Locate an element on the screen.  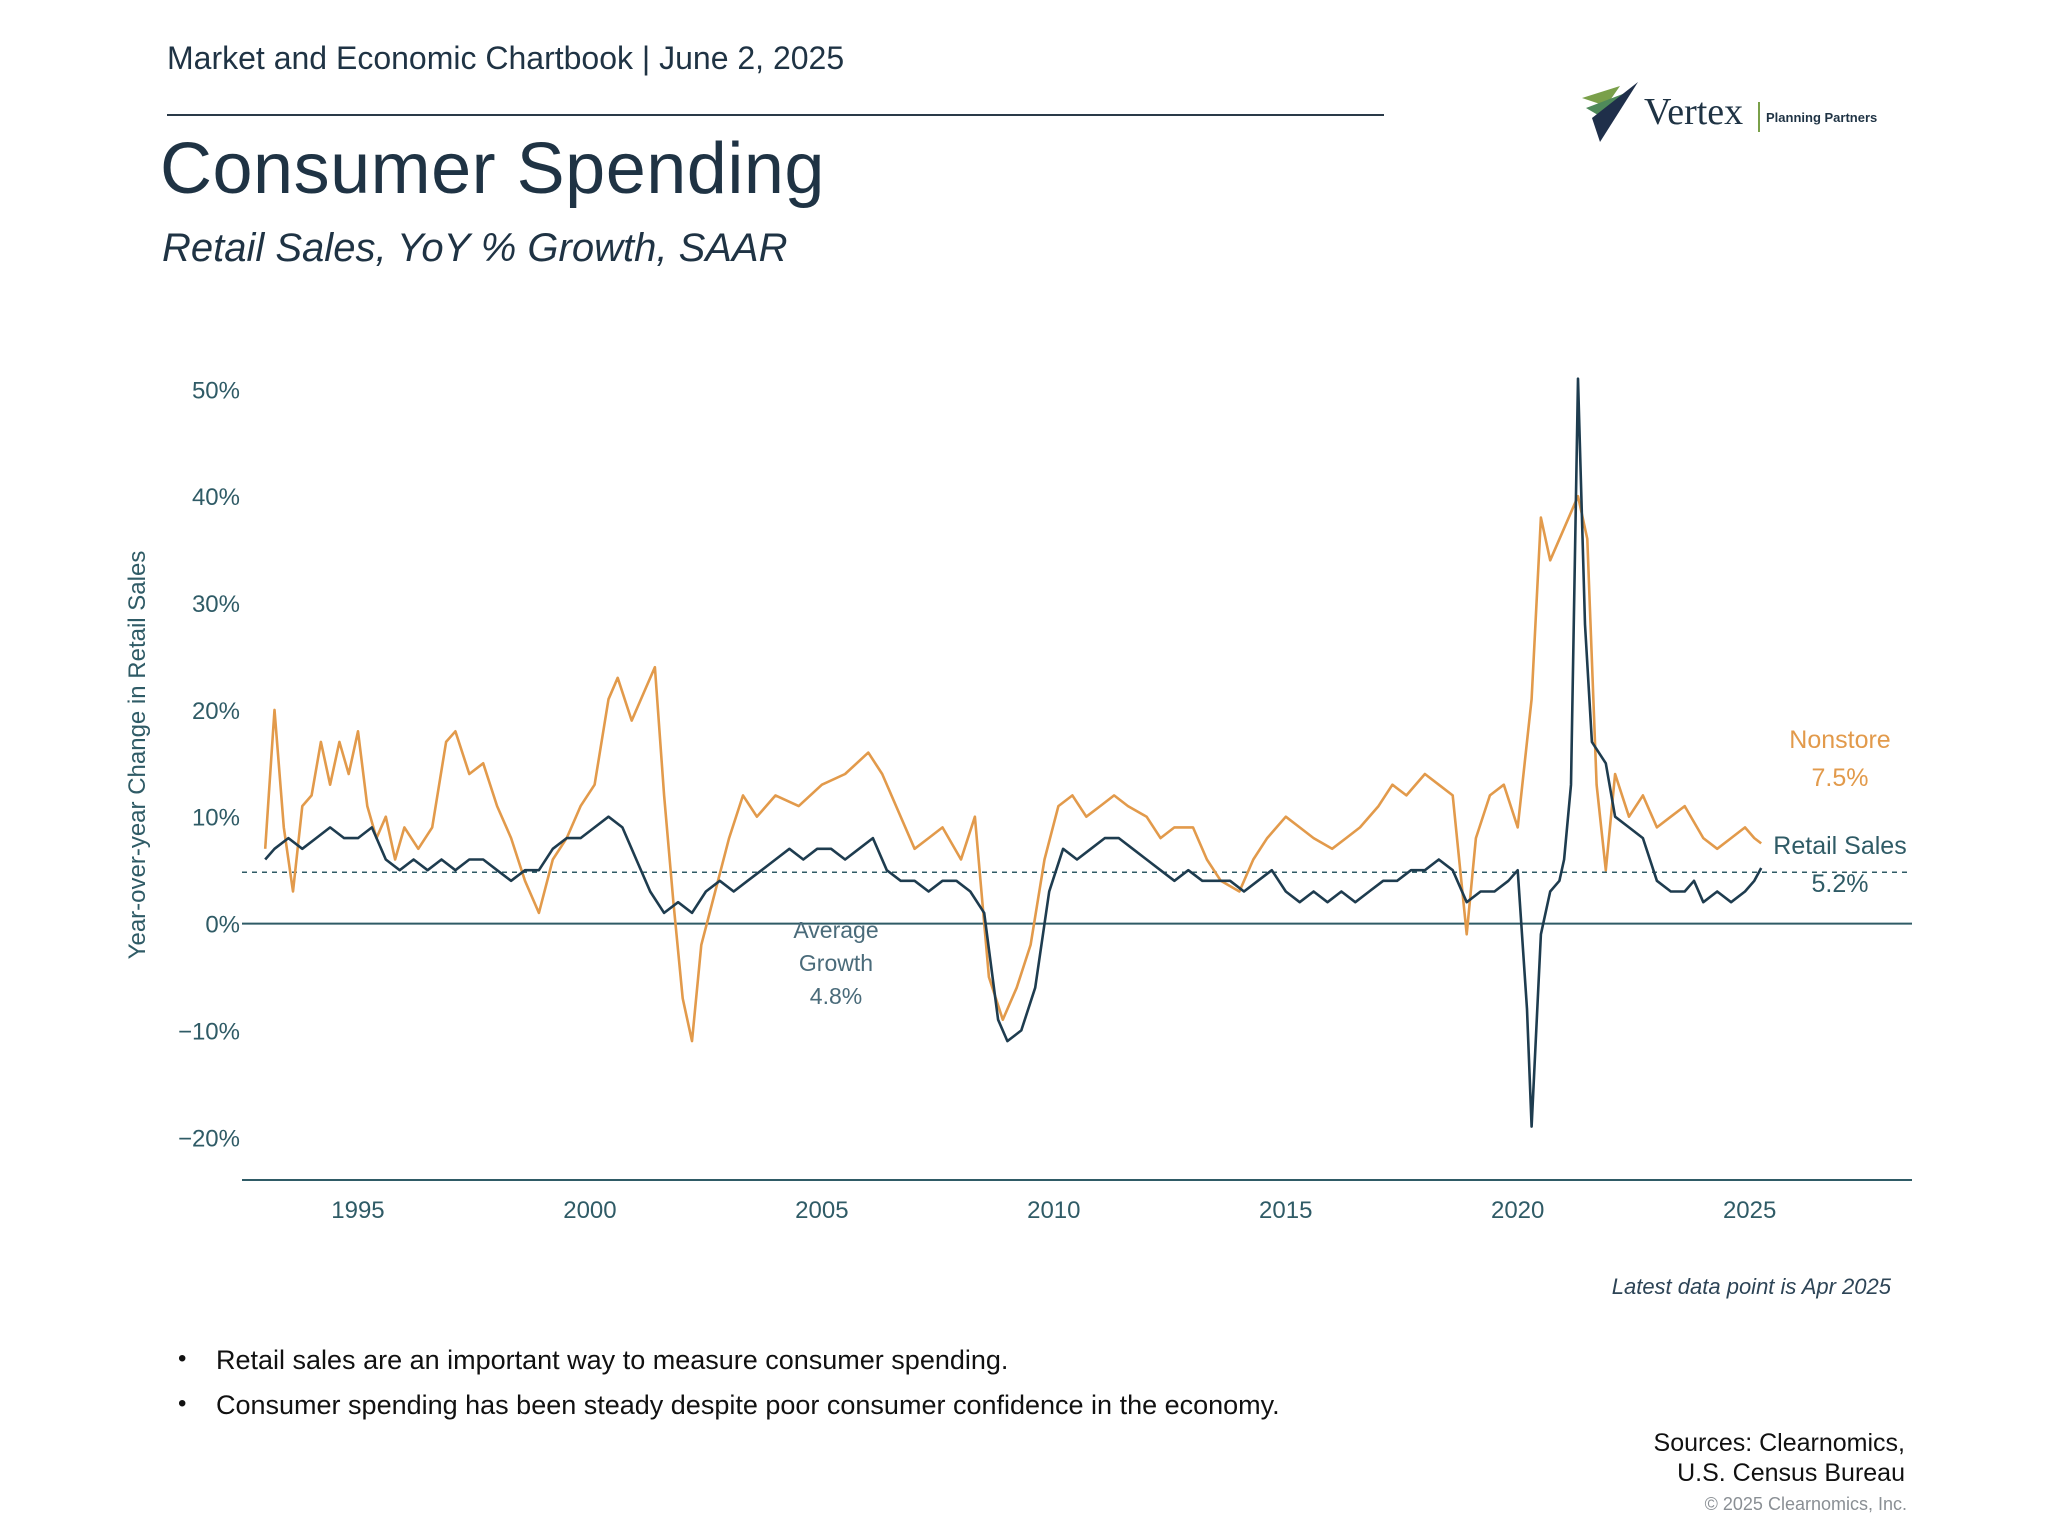
x-tick-label: 2025 is located at coordinates (1749, 1210).